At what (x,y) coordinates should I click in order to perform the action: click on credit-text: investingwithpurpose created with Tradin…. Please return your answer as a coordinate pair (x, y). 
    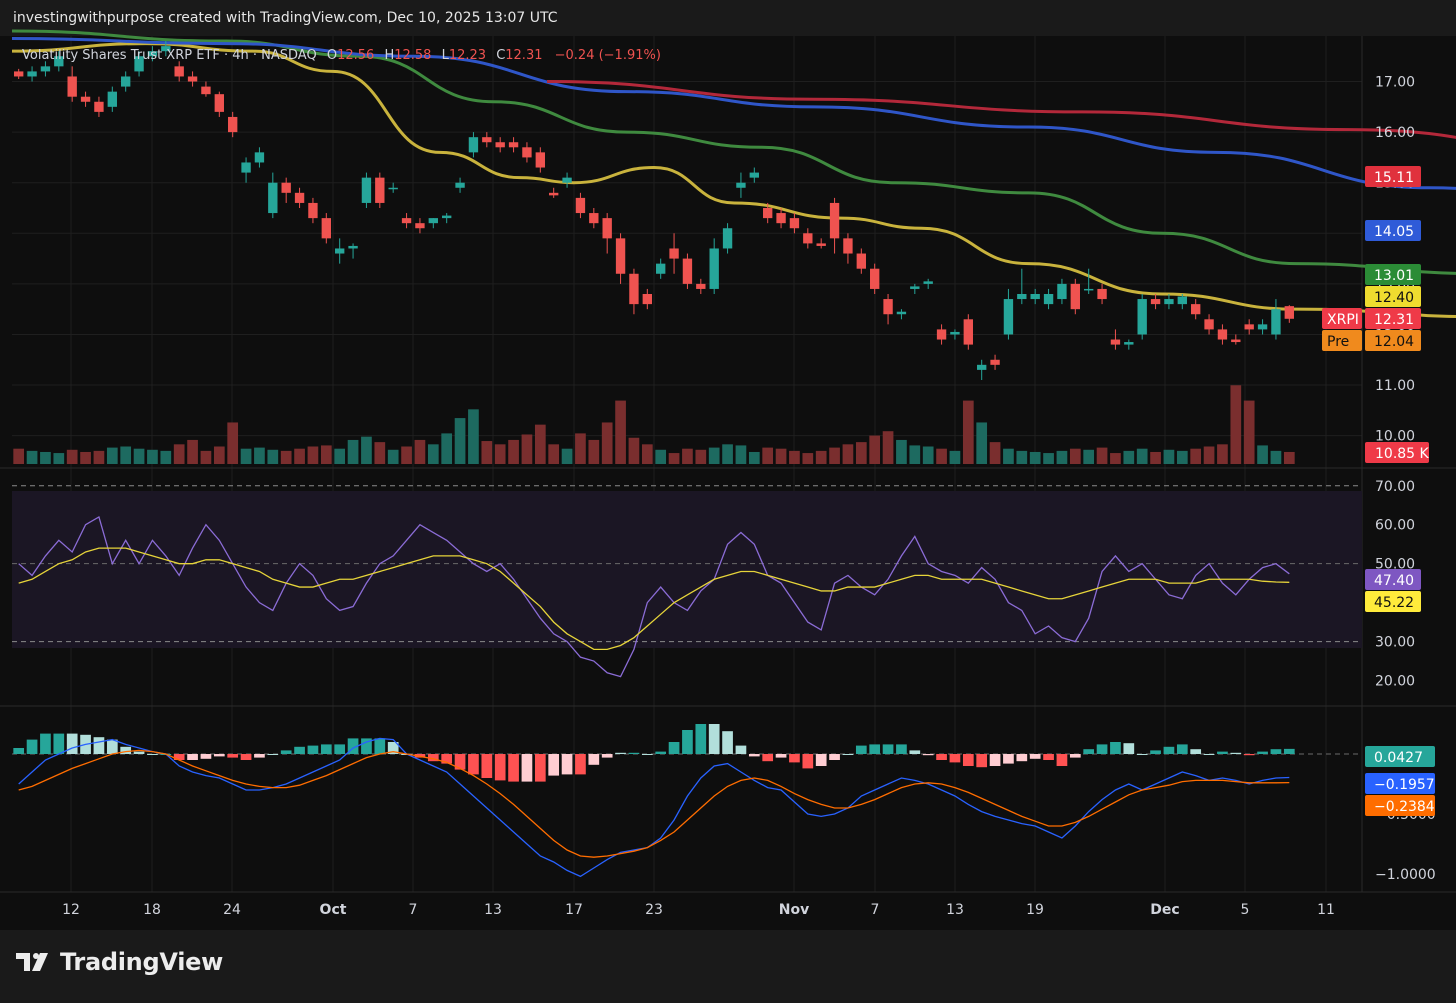
    Looking at the image, I should click on (285, 18).